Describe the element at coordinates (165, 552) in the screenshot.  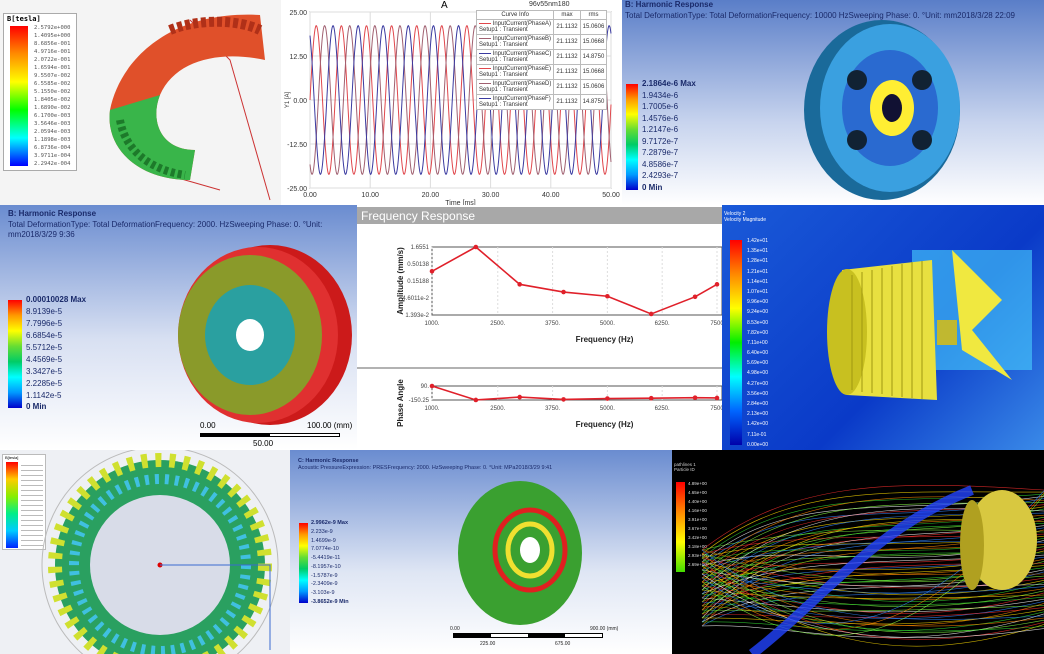
I see `stator-model-view` at that location.